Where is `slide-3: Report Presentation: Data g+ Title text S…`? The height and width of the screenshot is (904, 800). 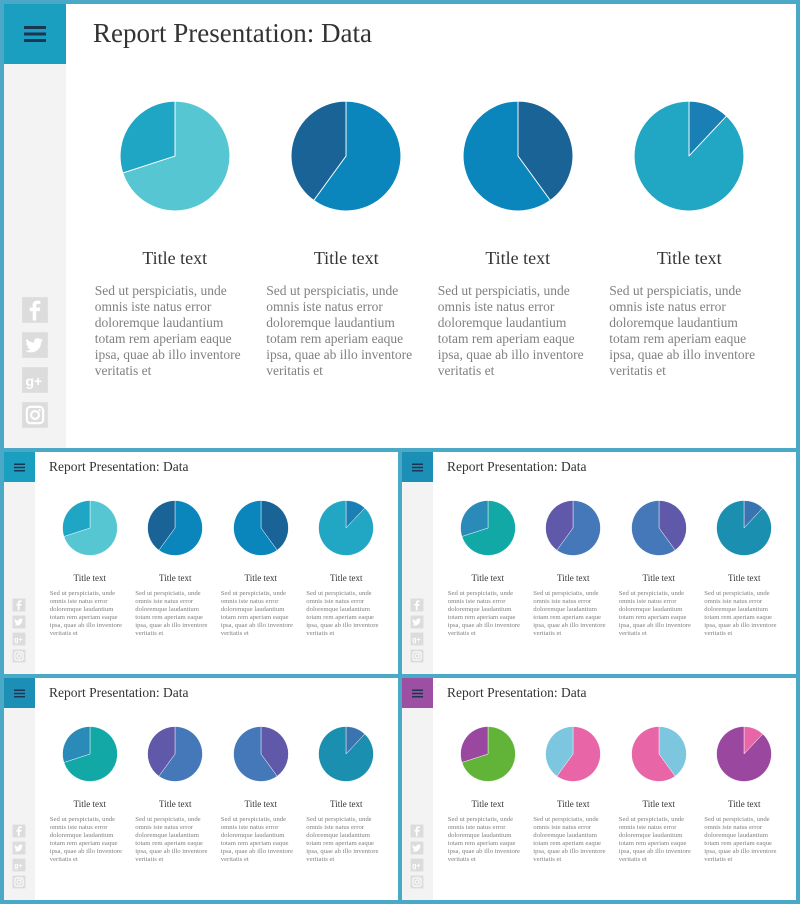
slide-3: Report Presentation: Data g+ Title text S… is located at coordinates (599, 563).